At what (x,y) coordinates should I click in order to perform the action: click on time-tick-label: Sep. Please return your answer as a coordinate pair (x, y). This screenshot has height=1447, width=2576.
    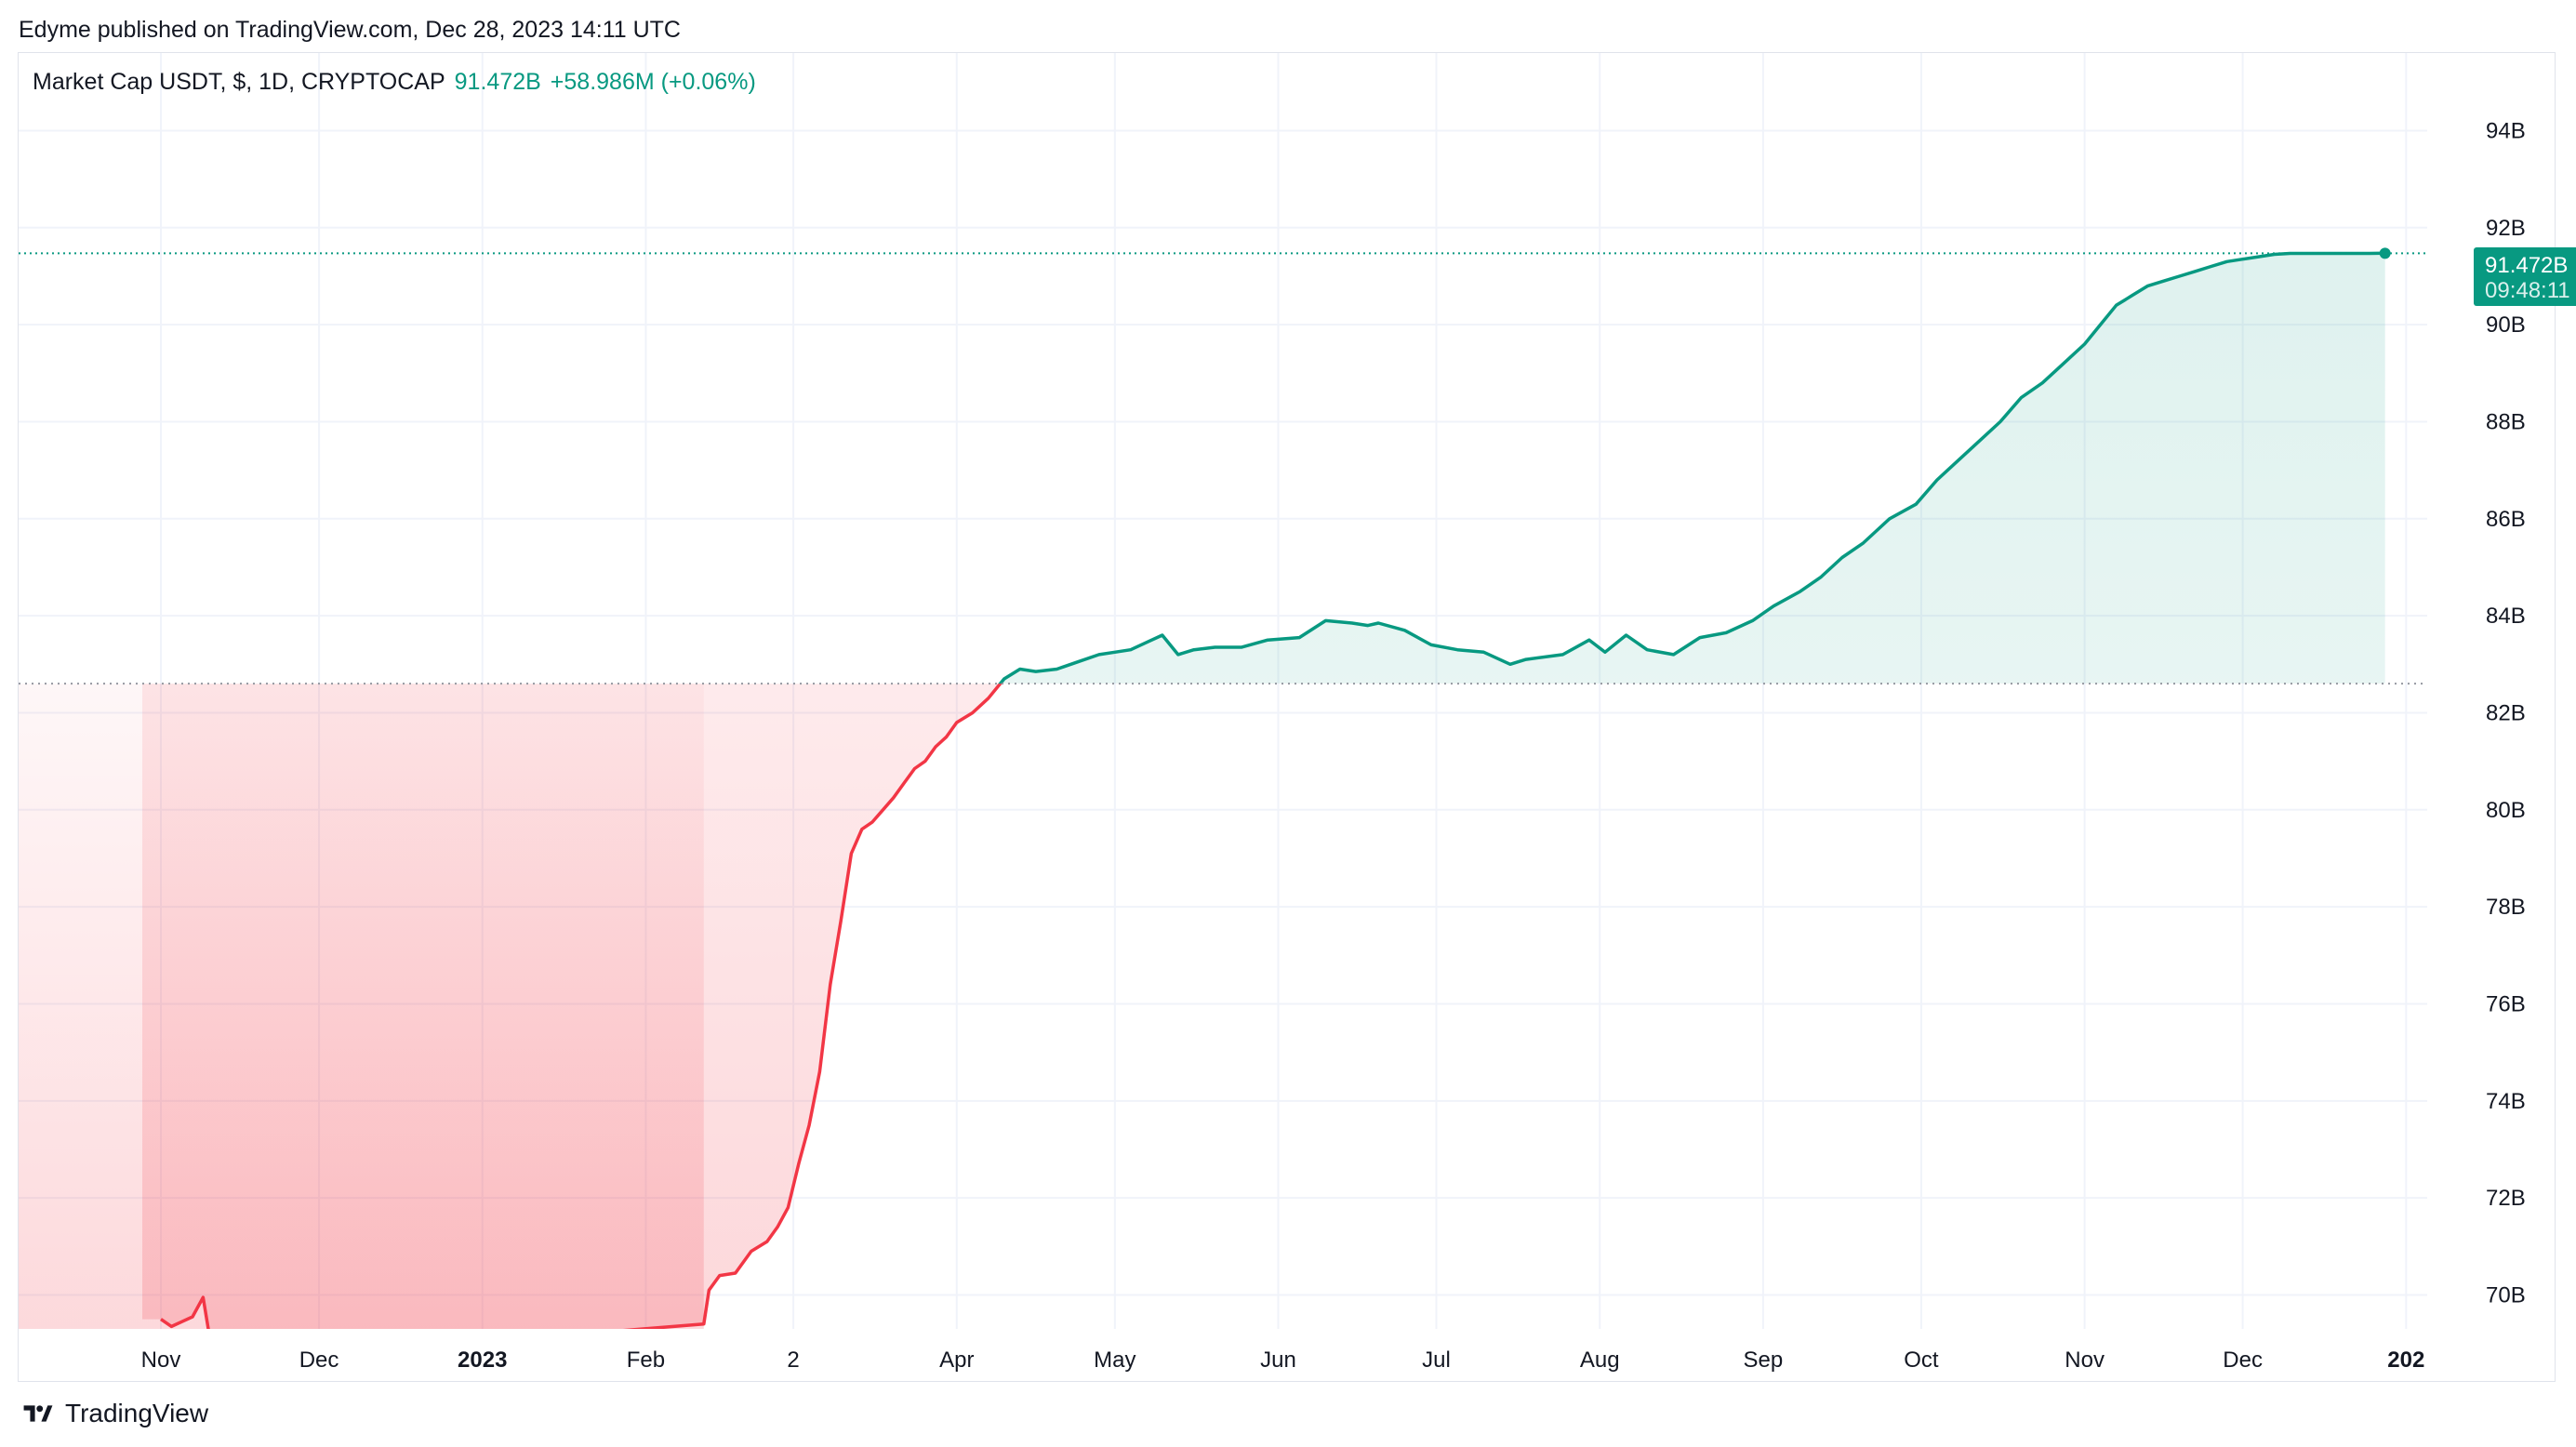
    Looking at the image, I should click on (1764, 1360).